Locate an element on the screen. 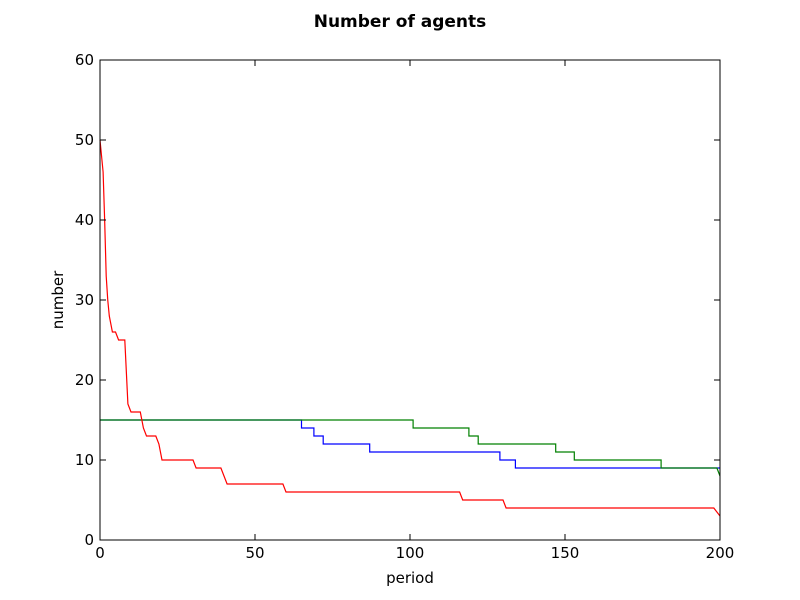 This screenshot has width=800, height=600. chart-title: Number of agents is located at coordinates (400, 22).